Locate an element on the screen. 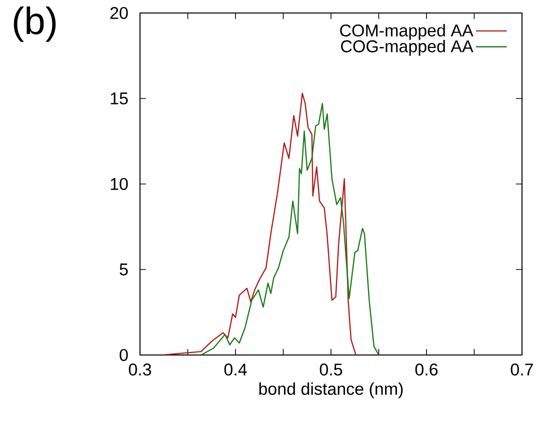 This screenshot has width=549, height=431. y-tick-label: 15 is located at coordinates (119, 98).